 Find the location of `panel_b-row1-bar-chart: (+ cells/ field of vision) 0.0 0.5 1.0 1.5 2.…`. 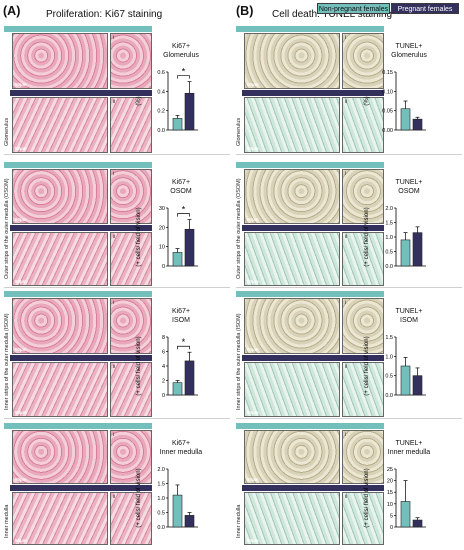

panel_b-row1-bar-chart: (+ cells/ field of vision) 0.0 0.5 1.0 1.5 2.… is located at coordinates (395, 238).